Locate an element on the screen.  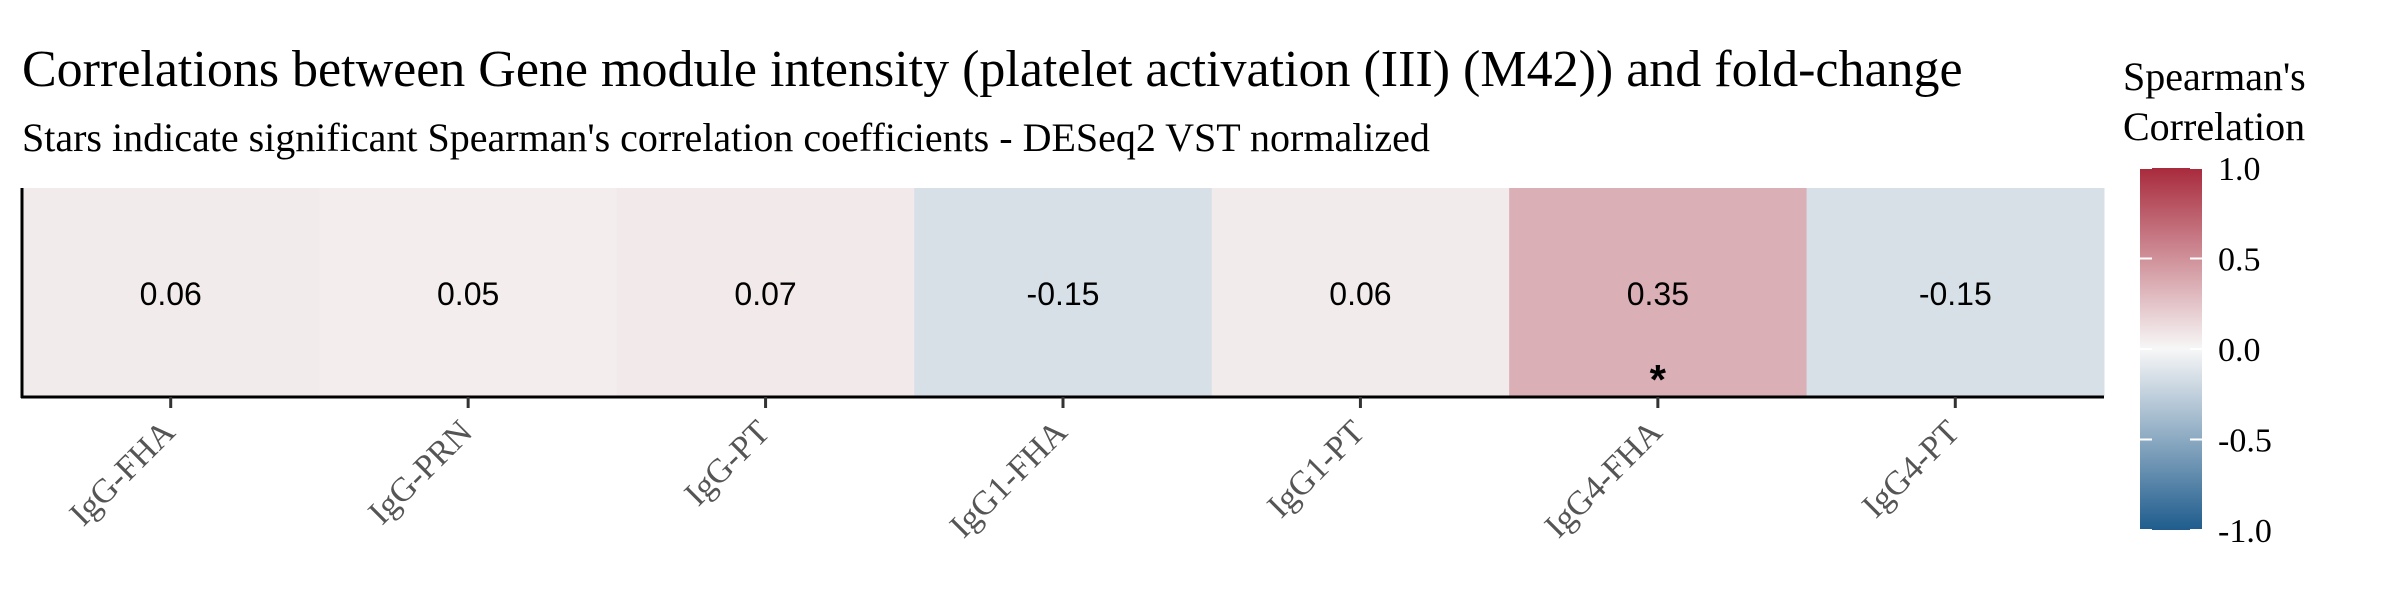
x-tick-label: IgG-PRN is located at coordinates (420, 472).